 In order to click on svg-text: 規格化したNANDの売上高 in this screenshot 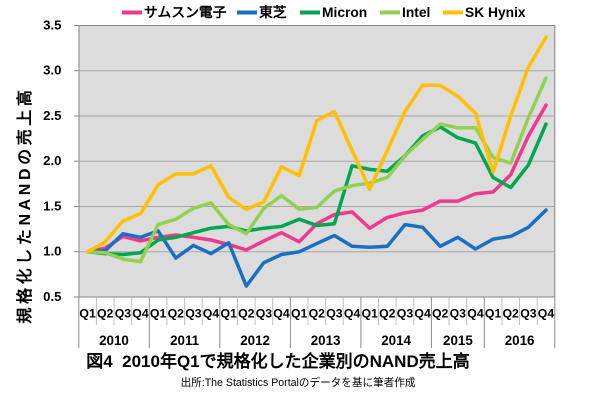, I will do `click(24, 204)`.